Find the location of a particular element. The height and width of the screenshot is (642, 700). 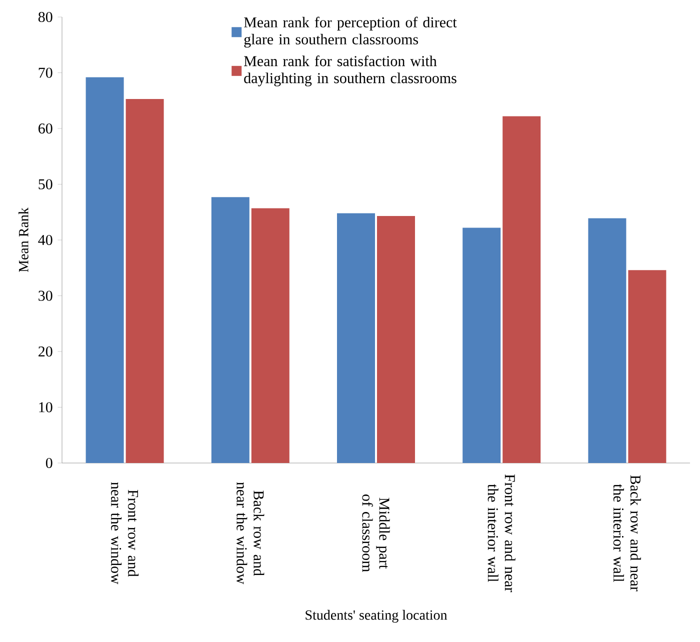

legend-label: Mean rank for satisfaction with daylighting in southern classrooms is located at coordinates (350, 71).